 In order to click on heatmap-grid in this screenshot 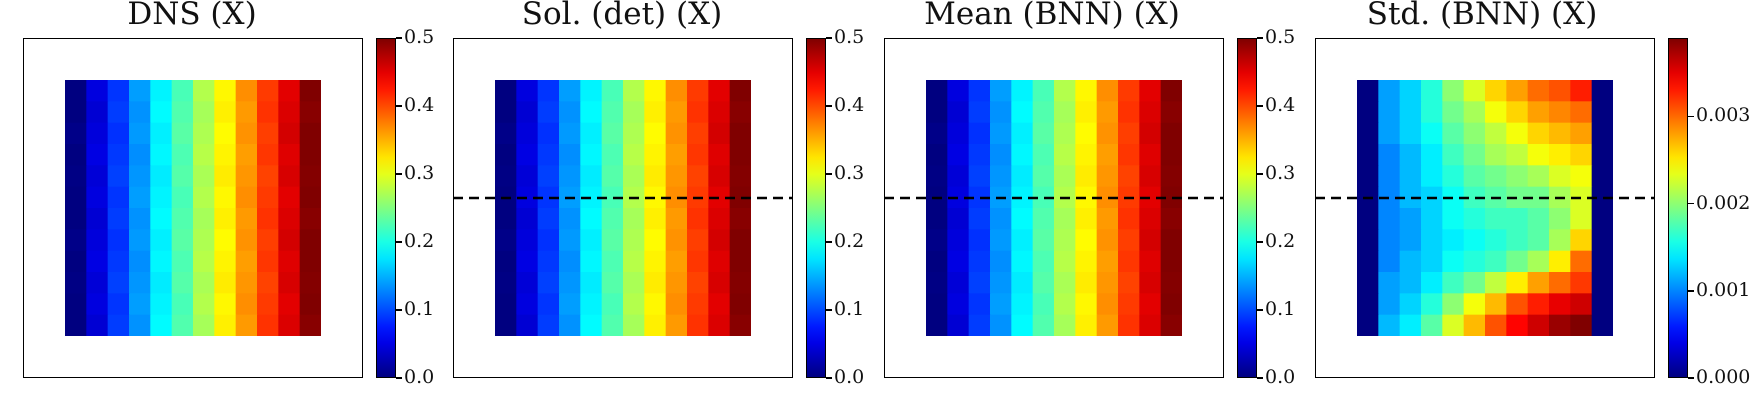, I will do `click(1485, 208)`.